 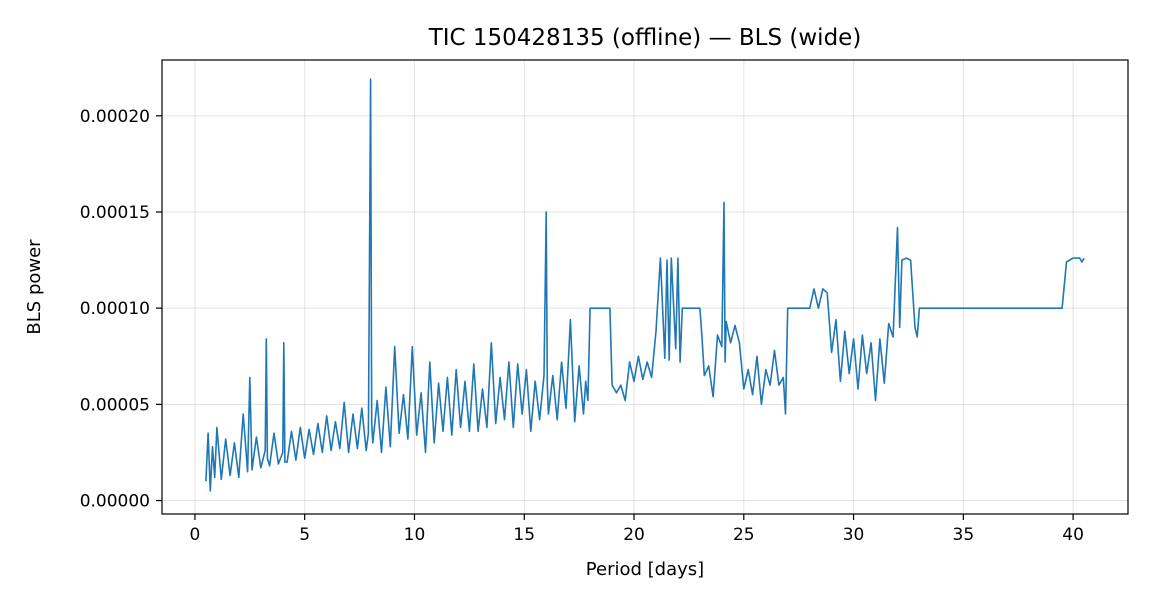 What do you see at coordinates (1073, 535) in the screenshot?
I see `x-tick-label: 40` at bounding box center [1073, 535].